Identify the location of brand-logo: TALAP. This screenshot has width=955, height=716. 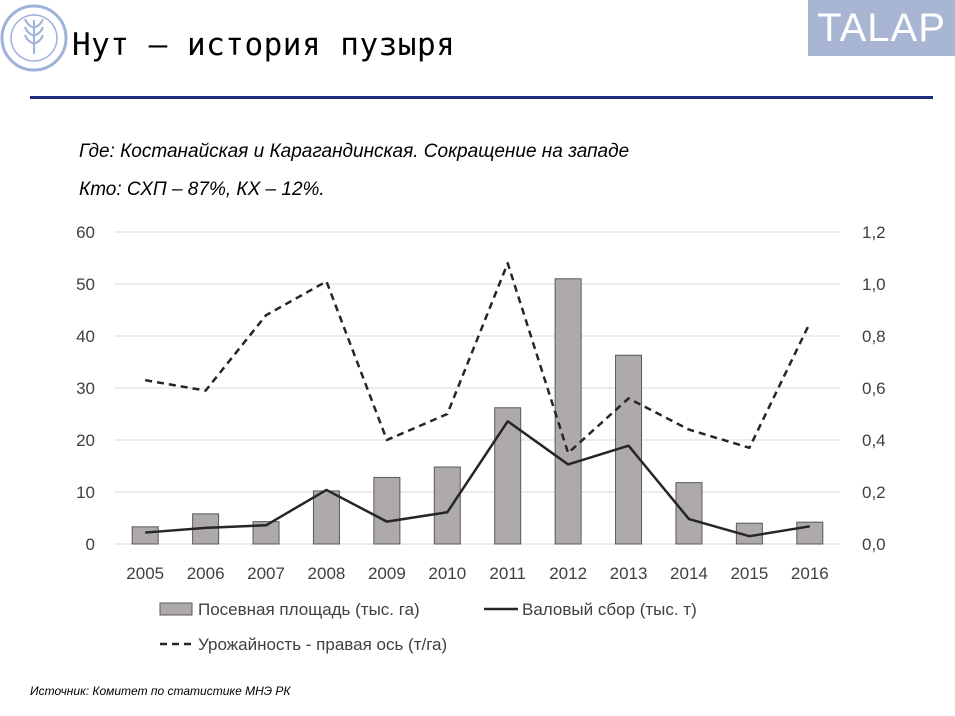
(881, 28).